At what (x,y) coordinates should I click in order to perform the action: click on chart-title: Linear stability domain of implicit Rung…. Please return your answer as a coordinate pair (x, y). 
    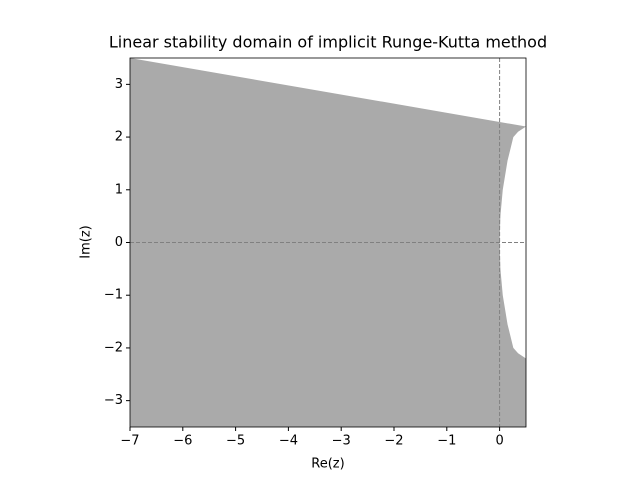
    Looking at the image, I should click on (328, 42).